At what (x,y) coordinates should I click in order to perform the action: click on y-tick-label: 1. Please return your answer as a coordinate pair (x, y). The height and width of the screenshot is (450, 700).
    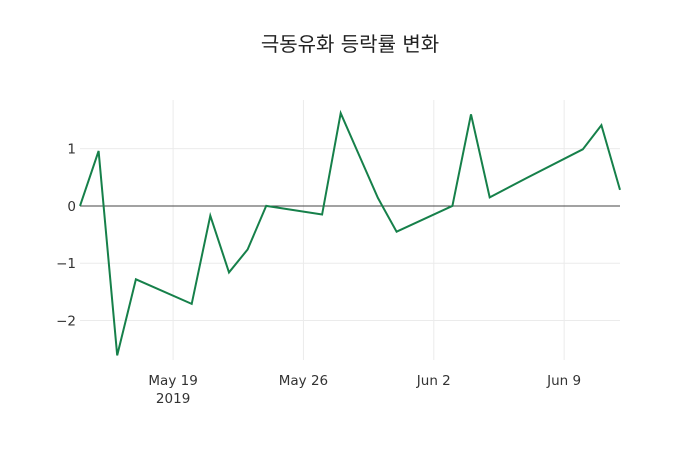
    Looking at the image, I should click on (71, 150).